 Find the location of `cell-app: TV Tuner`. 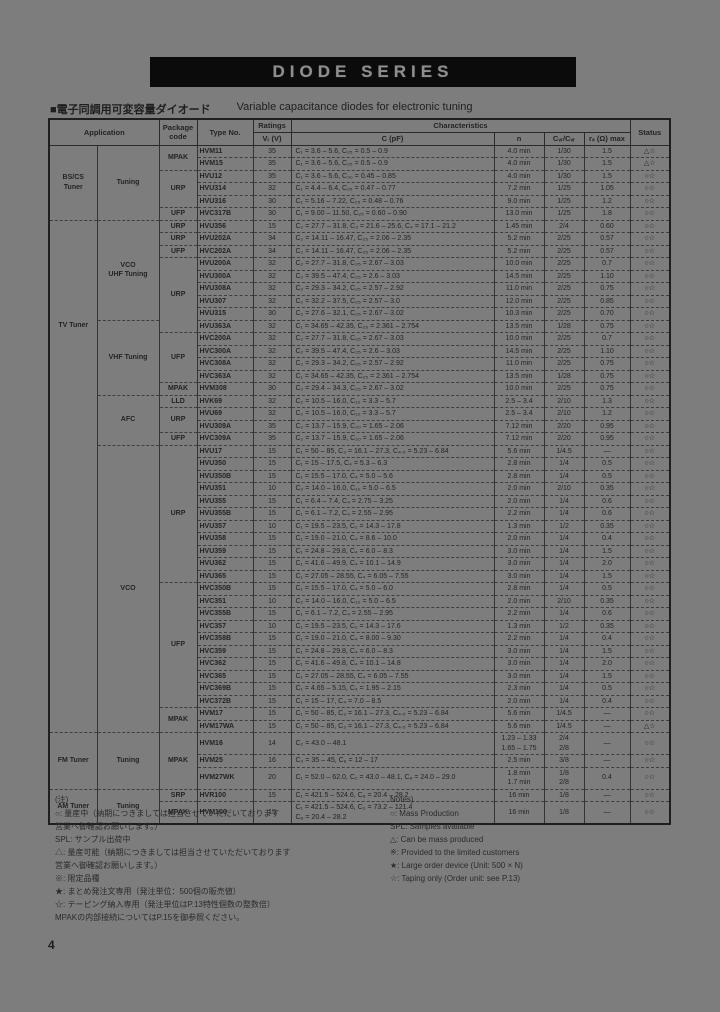

cell-app: TV Tuner is located at coordinates (73, 476).